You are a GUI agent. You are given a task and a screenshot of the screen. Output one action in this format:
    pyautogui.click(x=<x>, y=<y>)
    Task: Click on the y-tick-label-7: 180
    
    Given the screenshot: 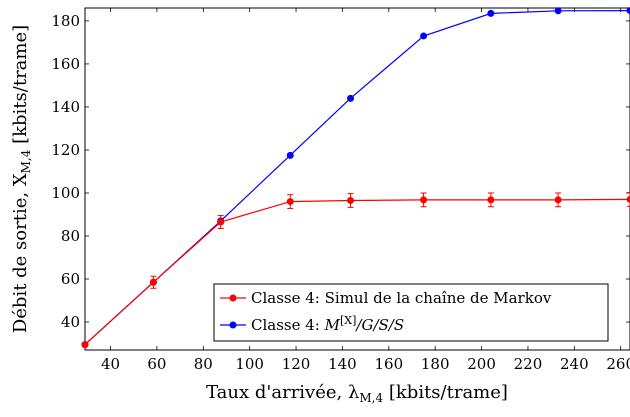 What is the action you would take?
    pyautogui.click(x=65, y=21)
    